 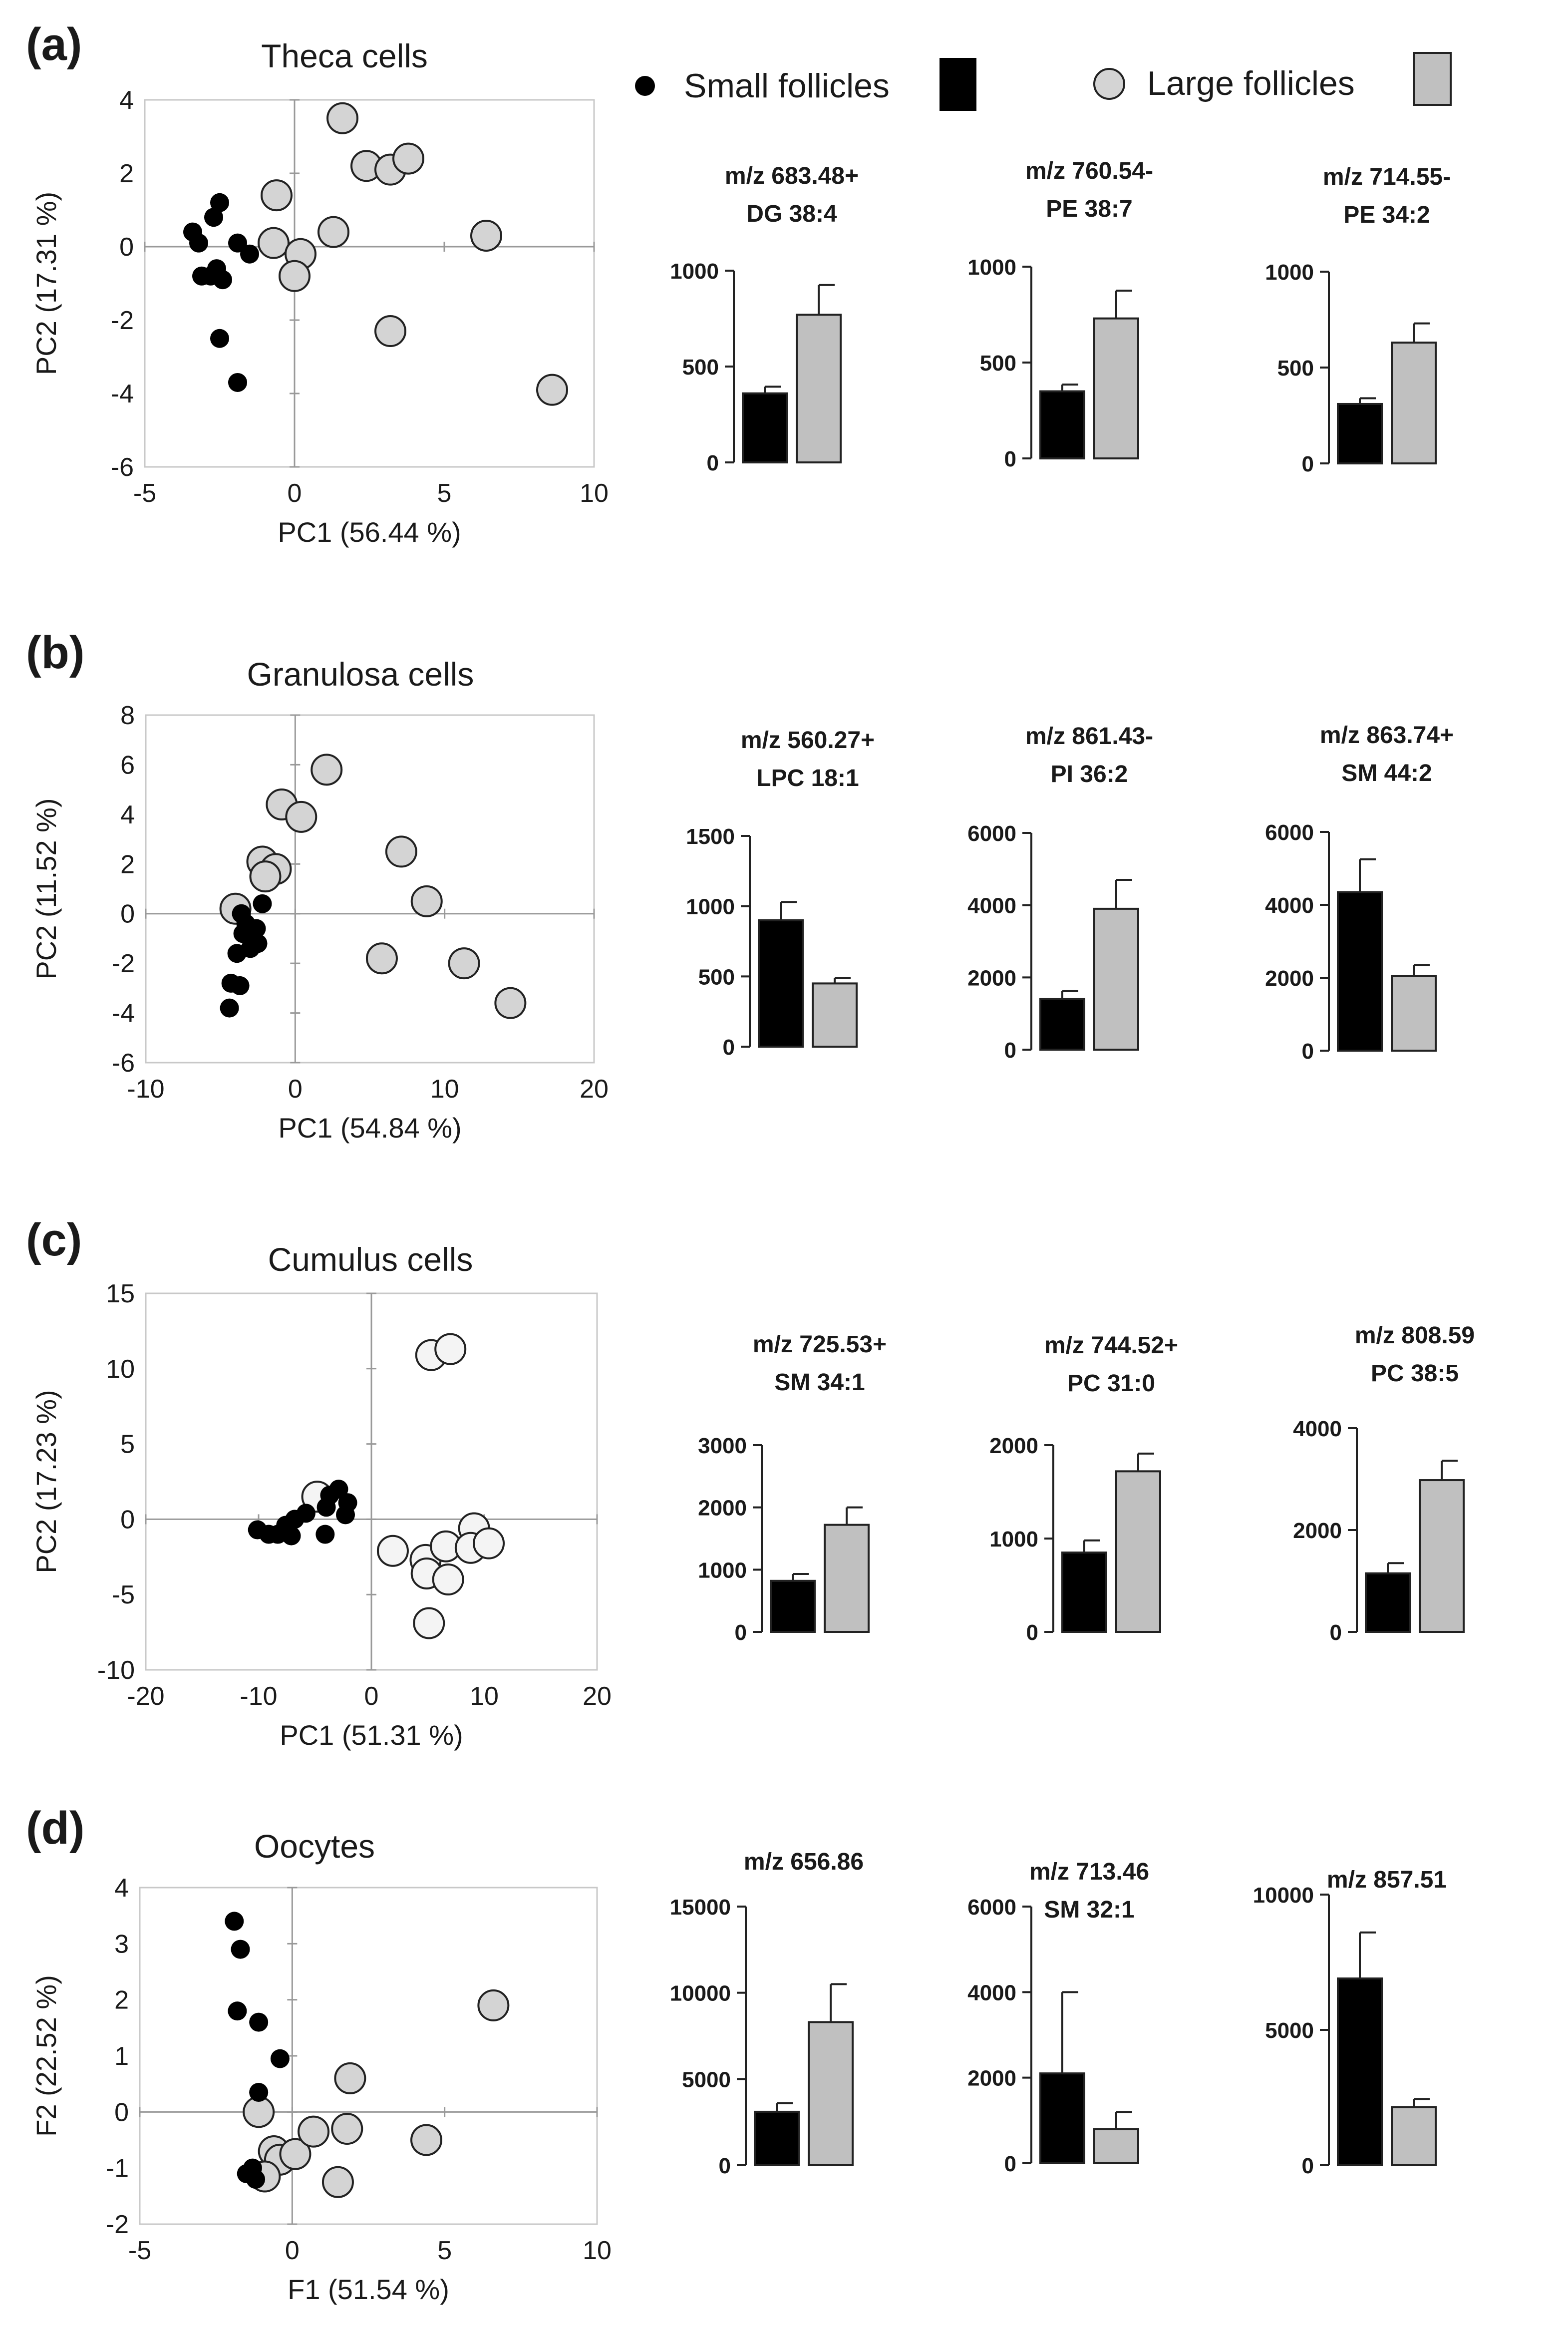 What do you see at coordinates (1283, 1895) in the screenshot?
I see `bar-y-tick-label: 10000` at bounding box center [1283, 1895].